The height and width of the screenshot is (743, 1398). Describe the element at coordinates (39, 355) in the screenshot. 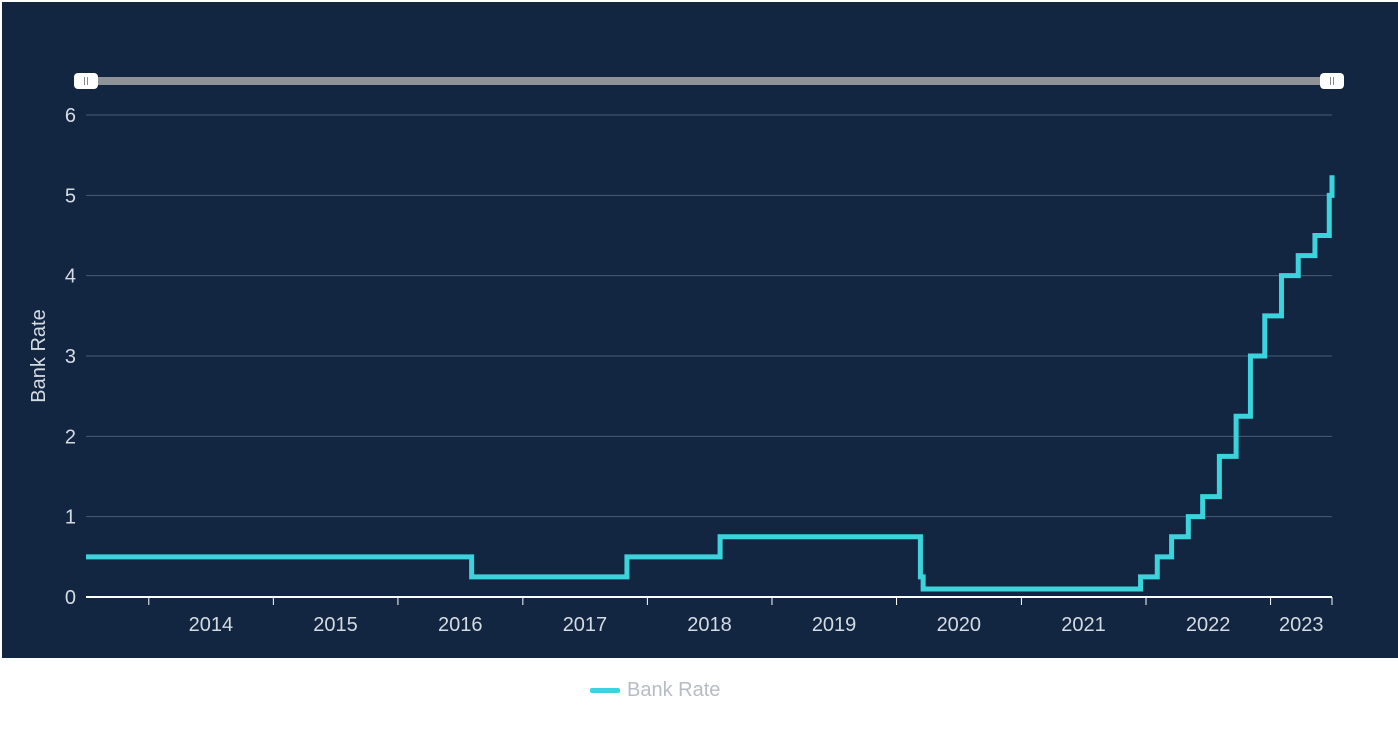

I see `y-axis-title: Bank Rate` at that location.